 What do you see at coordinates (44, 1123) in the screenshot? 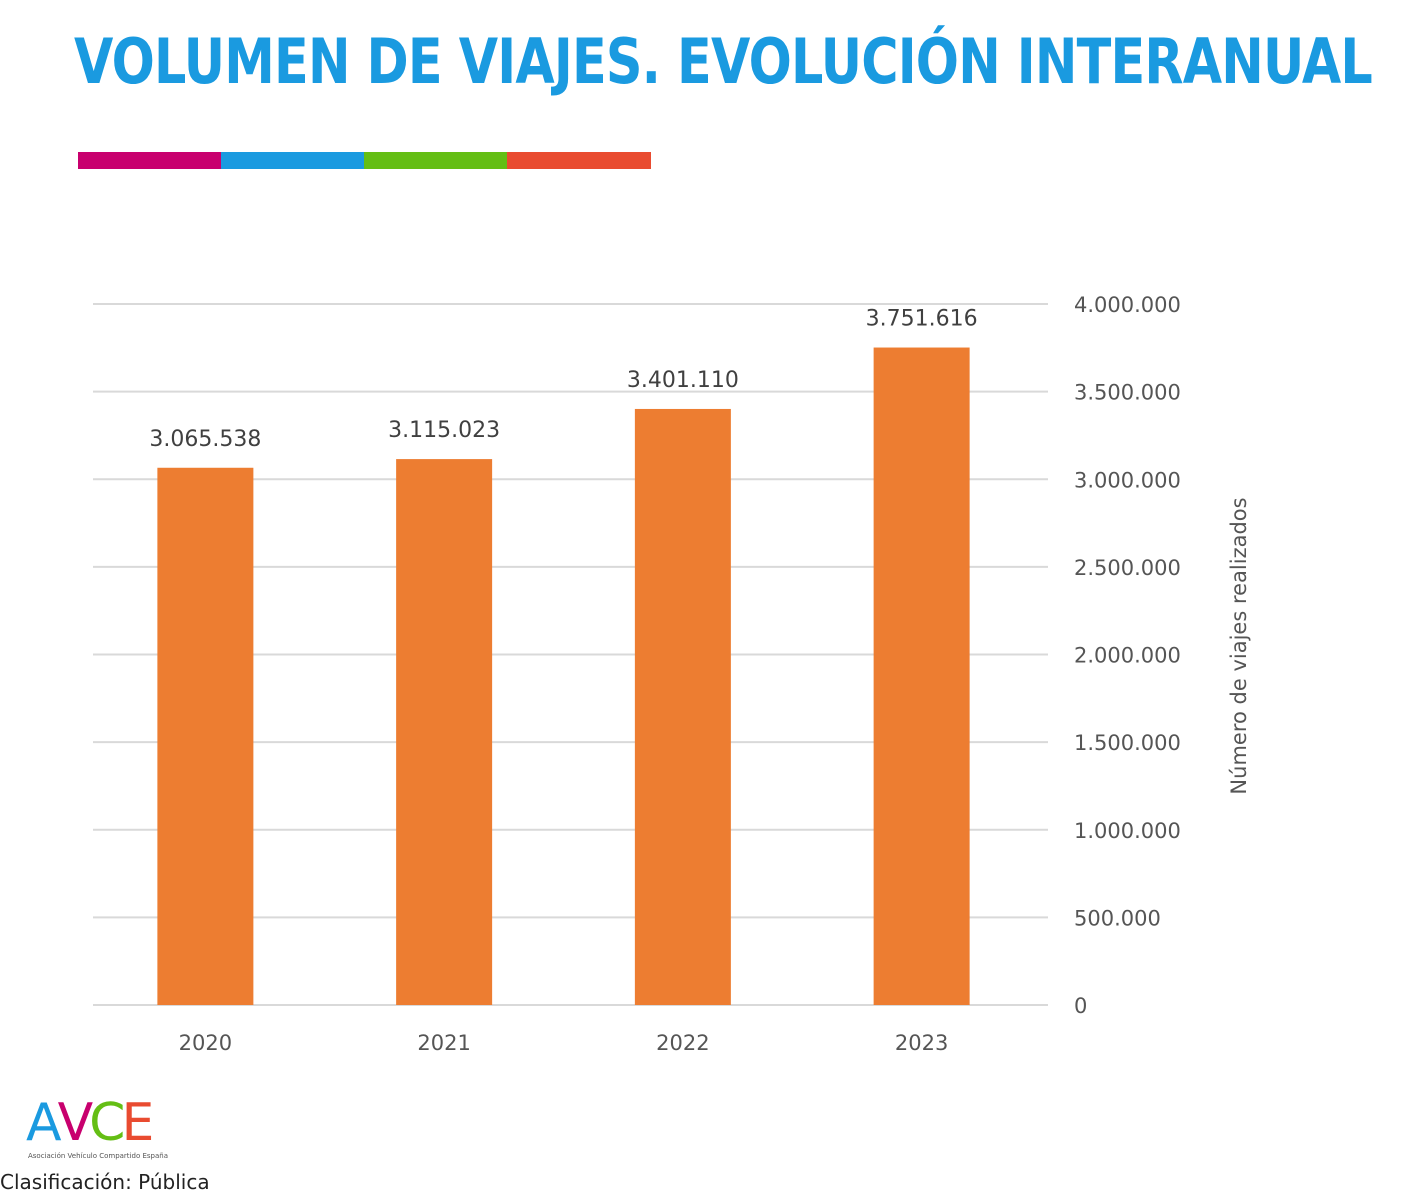
I see `logo-letter-a: A` at bounding box center [44, 1123].